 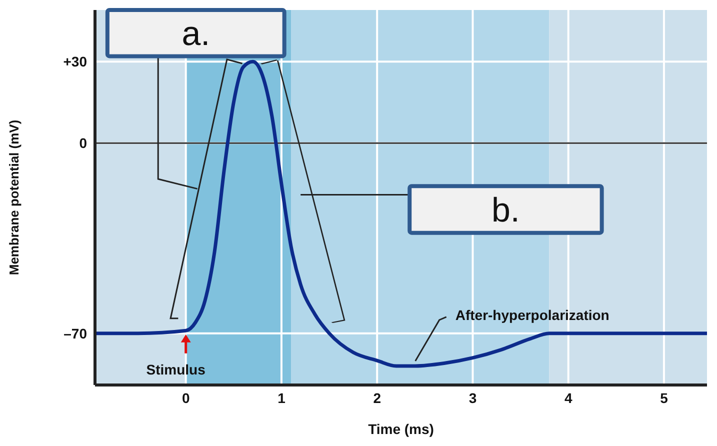 What do you see at coordinates (14, 198) in the screenshot?
I see `y-axis-title: Membrane potential (mV)` at bounding box center [14, 198].